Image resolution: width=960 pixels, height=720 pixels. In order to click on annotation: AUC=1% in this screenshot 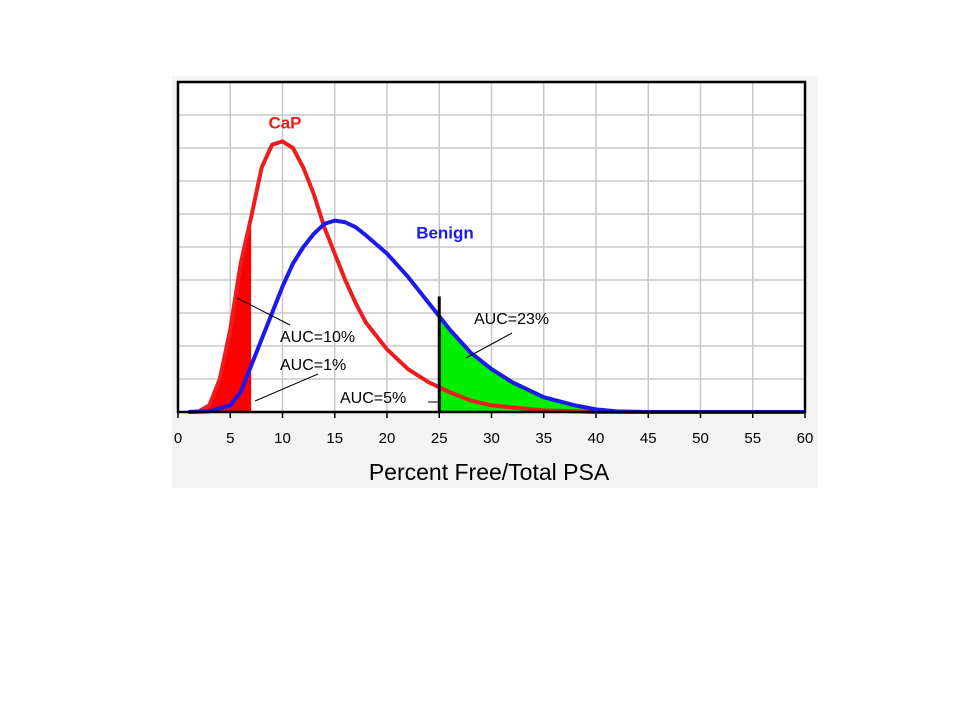, I will do `click(313, 365)`.